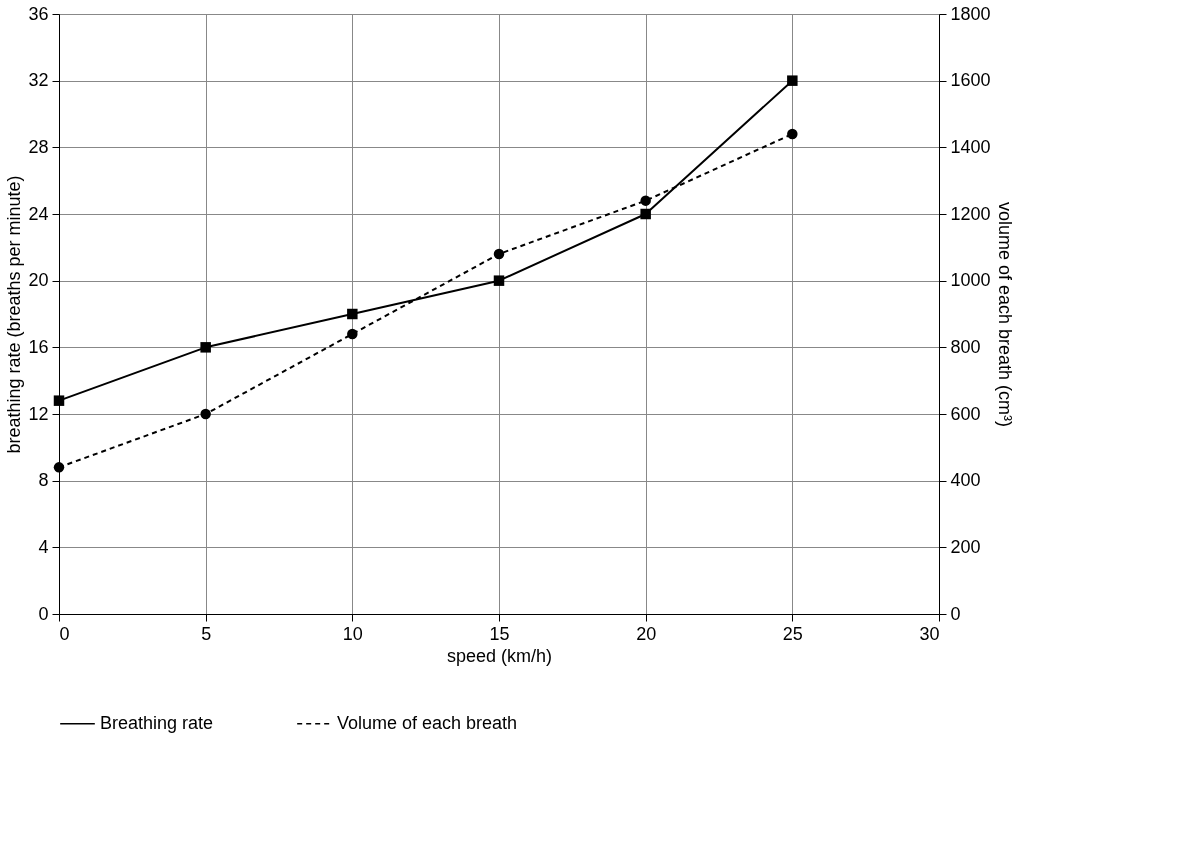 The image size is (1186, 847). I want to click on y2-tick-label: 1000, so click(970, 280).